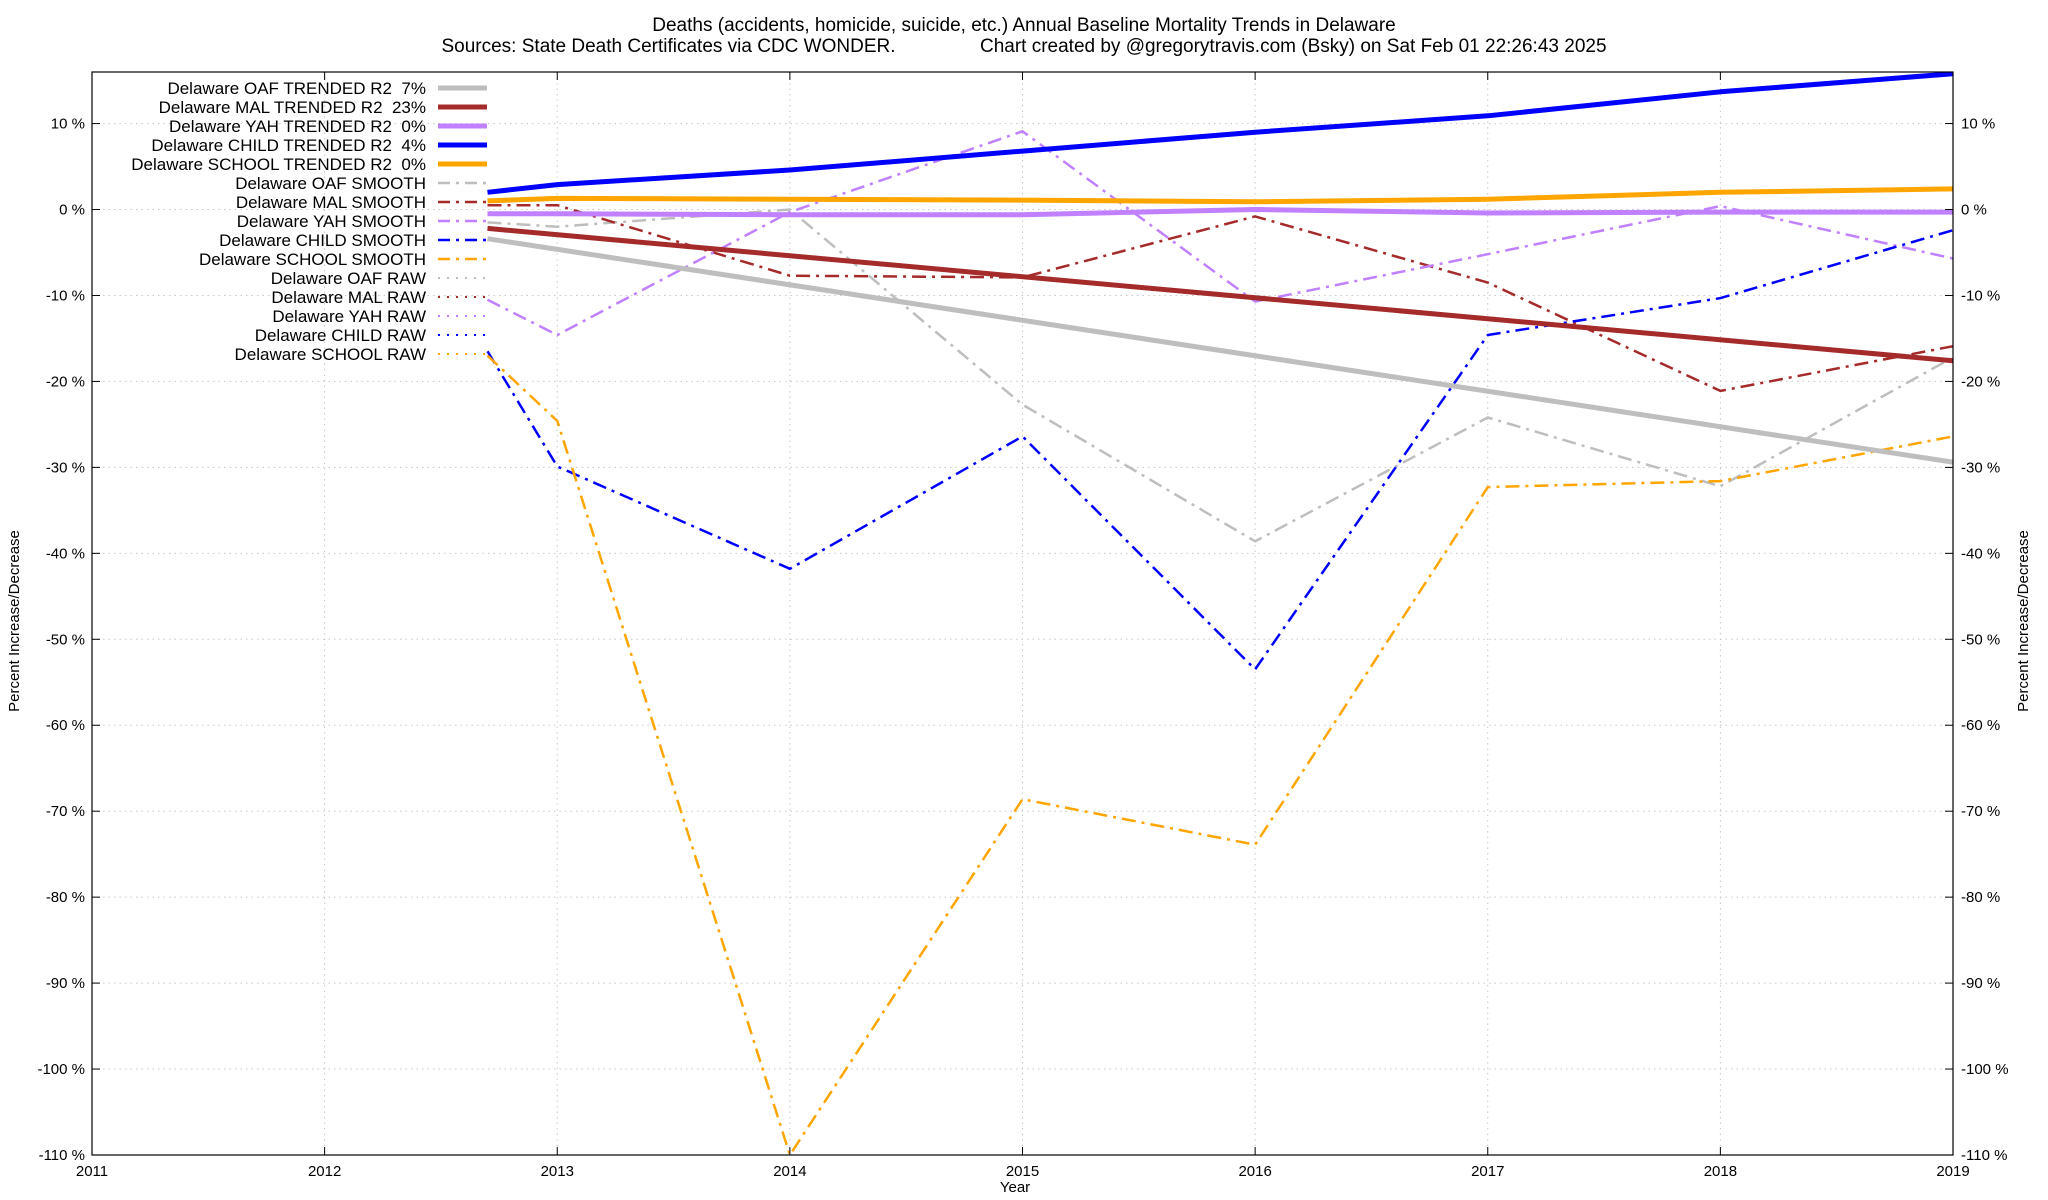 The width and height of the screenshot is (2048, 1200). What do you see at coordinates (1980, 639) in the screenshot?
I see `y2-tick-label: -50 %` at bounding box center [1980, 639].